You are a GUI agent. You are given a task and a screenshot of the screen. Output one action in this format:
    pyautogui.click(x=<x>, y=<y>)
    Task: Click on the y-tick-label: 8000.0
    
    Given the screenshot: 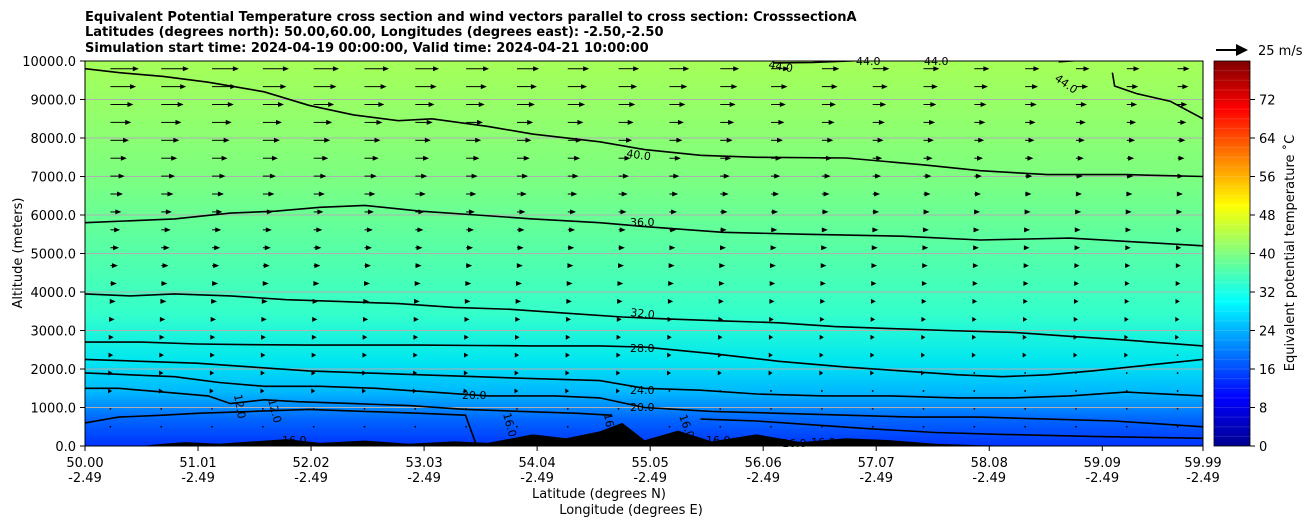 What is the action you would take?
    pyautogui.click(x=54, y=139)
    